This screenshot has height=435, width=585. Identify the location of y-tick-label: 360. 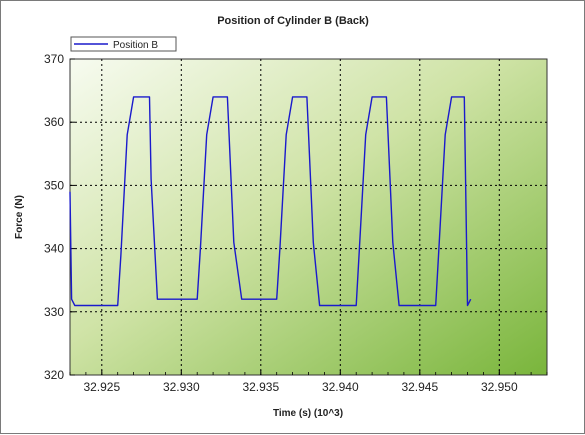
(54, 122).